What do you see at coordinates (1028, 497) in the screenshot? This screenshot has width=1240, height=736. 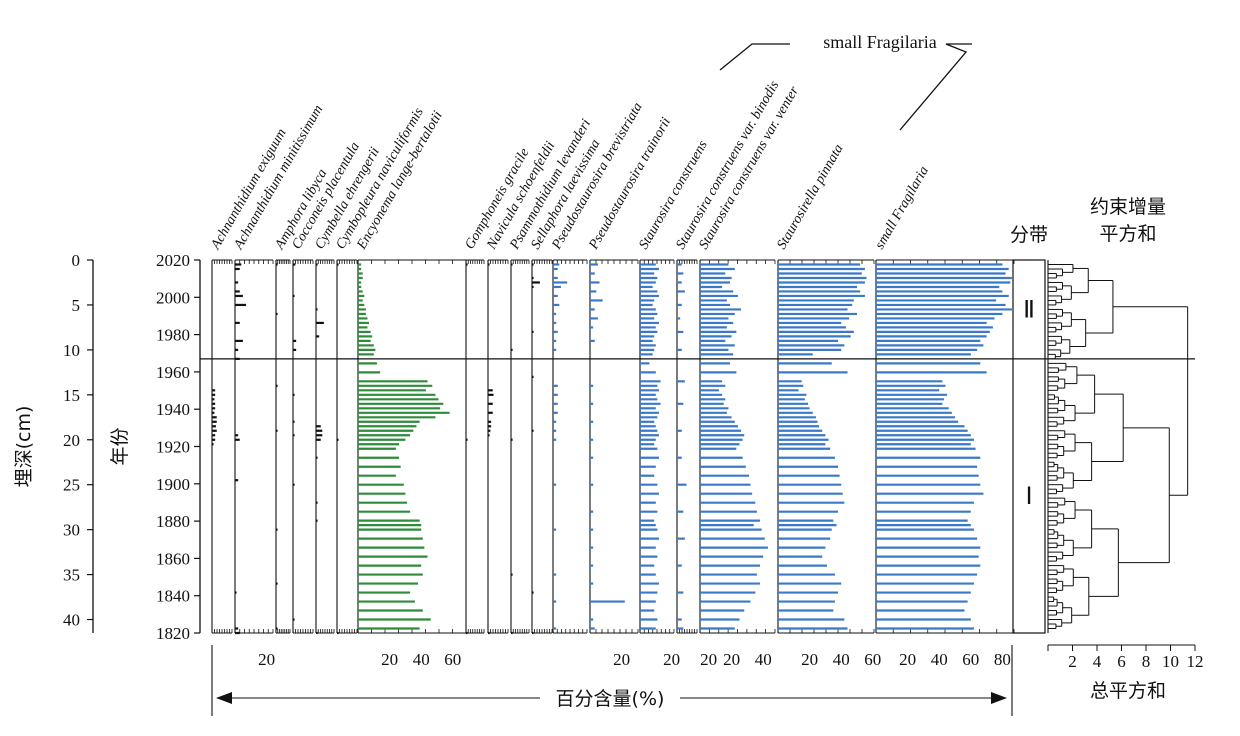 I see `zone-label: Ⅰ` at bounding box center [1028, 497].